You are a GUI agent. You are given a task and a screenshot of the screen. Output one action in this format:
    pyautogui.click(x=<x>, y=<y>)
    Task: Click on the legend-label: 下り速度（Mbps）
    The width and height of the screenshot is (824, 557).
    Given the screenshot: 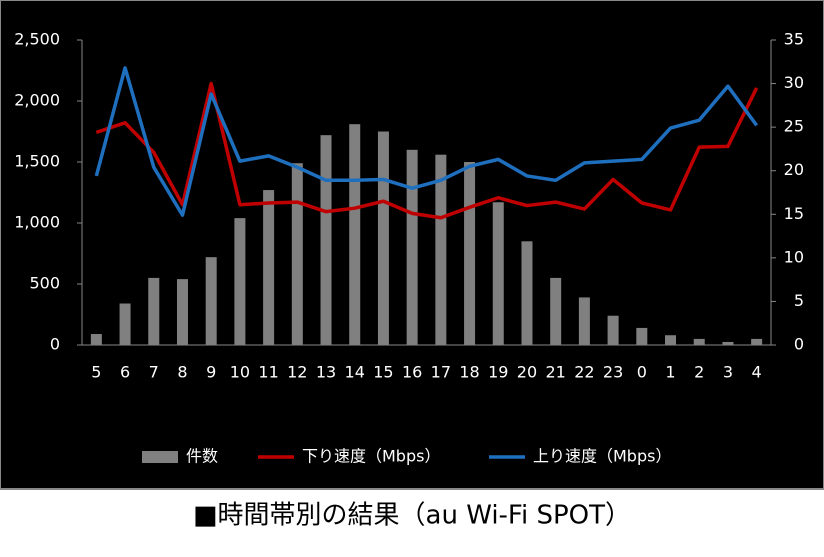 What is the action you would take?
    pyautogui.click(x=371, y=456)
    